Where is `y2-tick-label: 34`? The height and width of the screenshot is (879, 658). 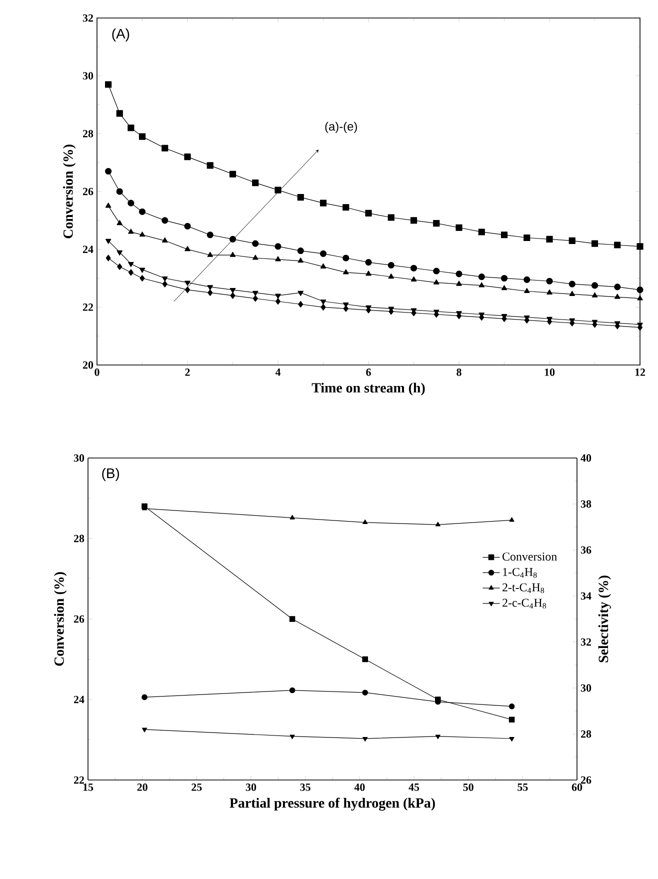
y2-tick-label: 34 is located at coordinates (586, 596).